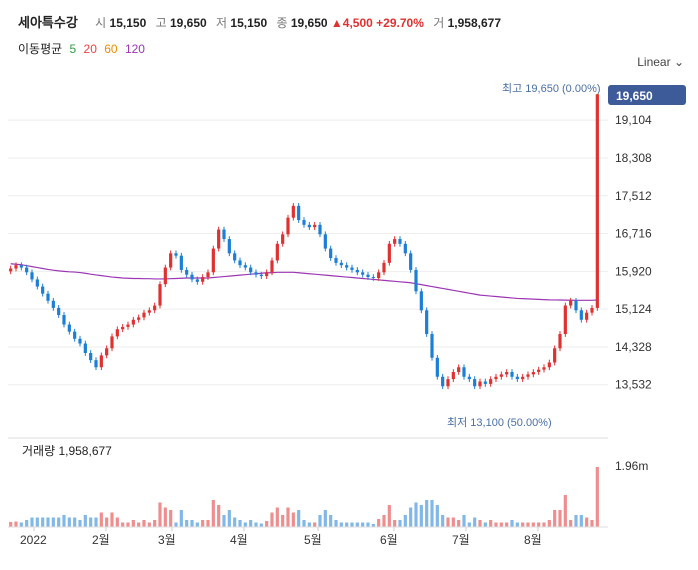 The height and width of the screenshot is (570, 698). What do you see at coordinates (134, 49) in the screenshot?
I see `ma120-label: 120` at bounding box center [134, 49].